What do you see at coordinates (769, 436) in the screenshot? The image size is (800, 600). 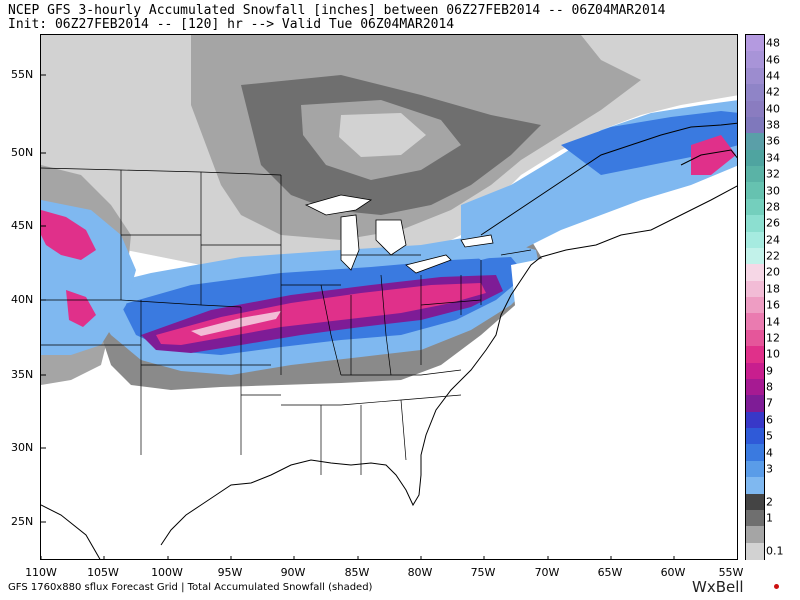 I see `legend-label: 5` at bounding box center [769, 436].